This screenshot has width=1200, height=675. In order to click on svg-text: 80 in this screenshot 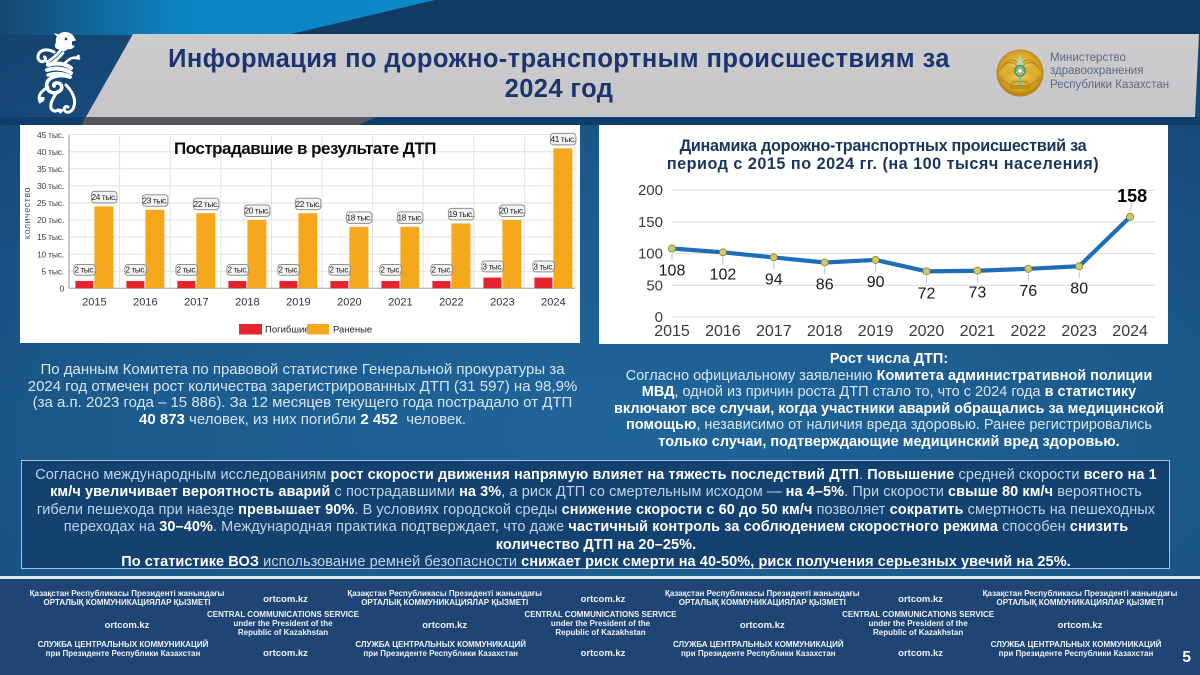, I will do `click(1079, 288)`.